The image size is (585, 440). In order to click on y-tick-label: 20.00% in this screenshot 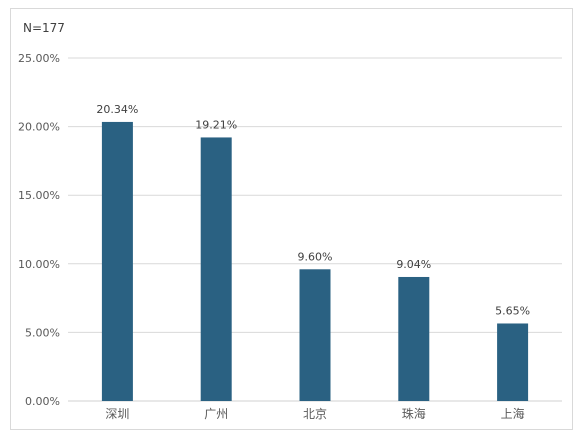, I will do `click(39, 127)`.